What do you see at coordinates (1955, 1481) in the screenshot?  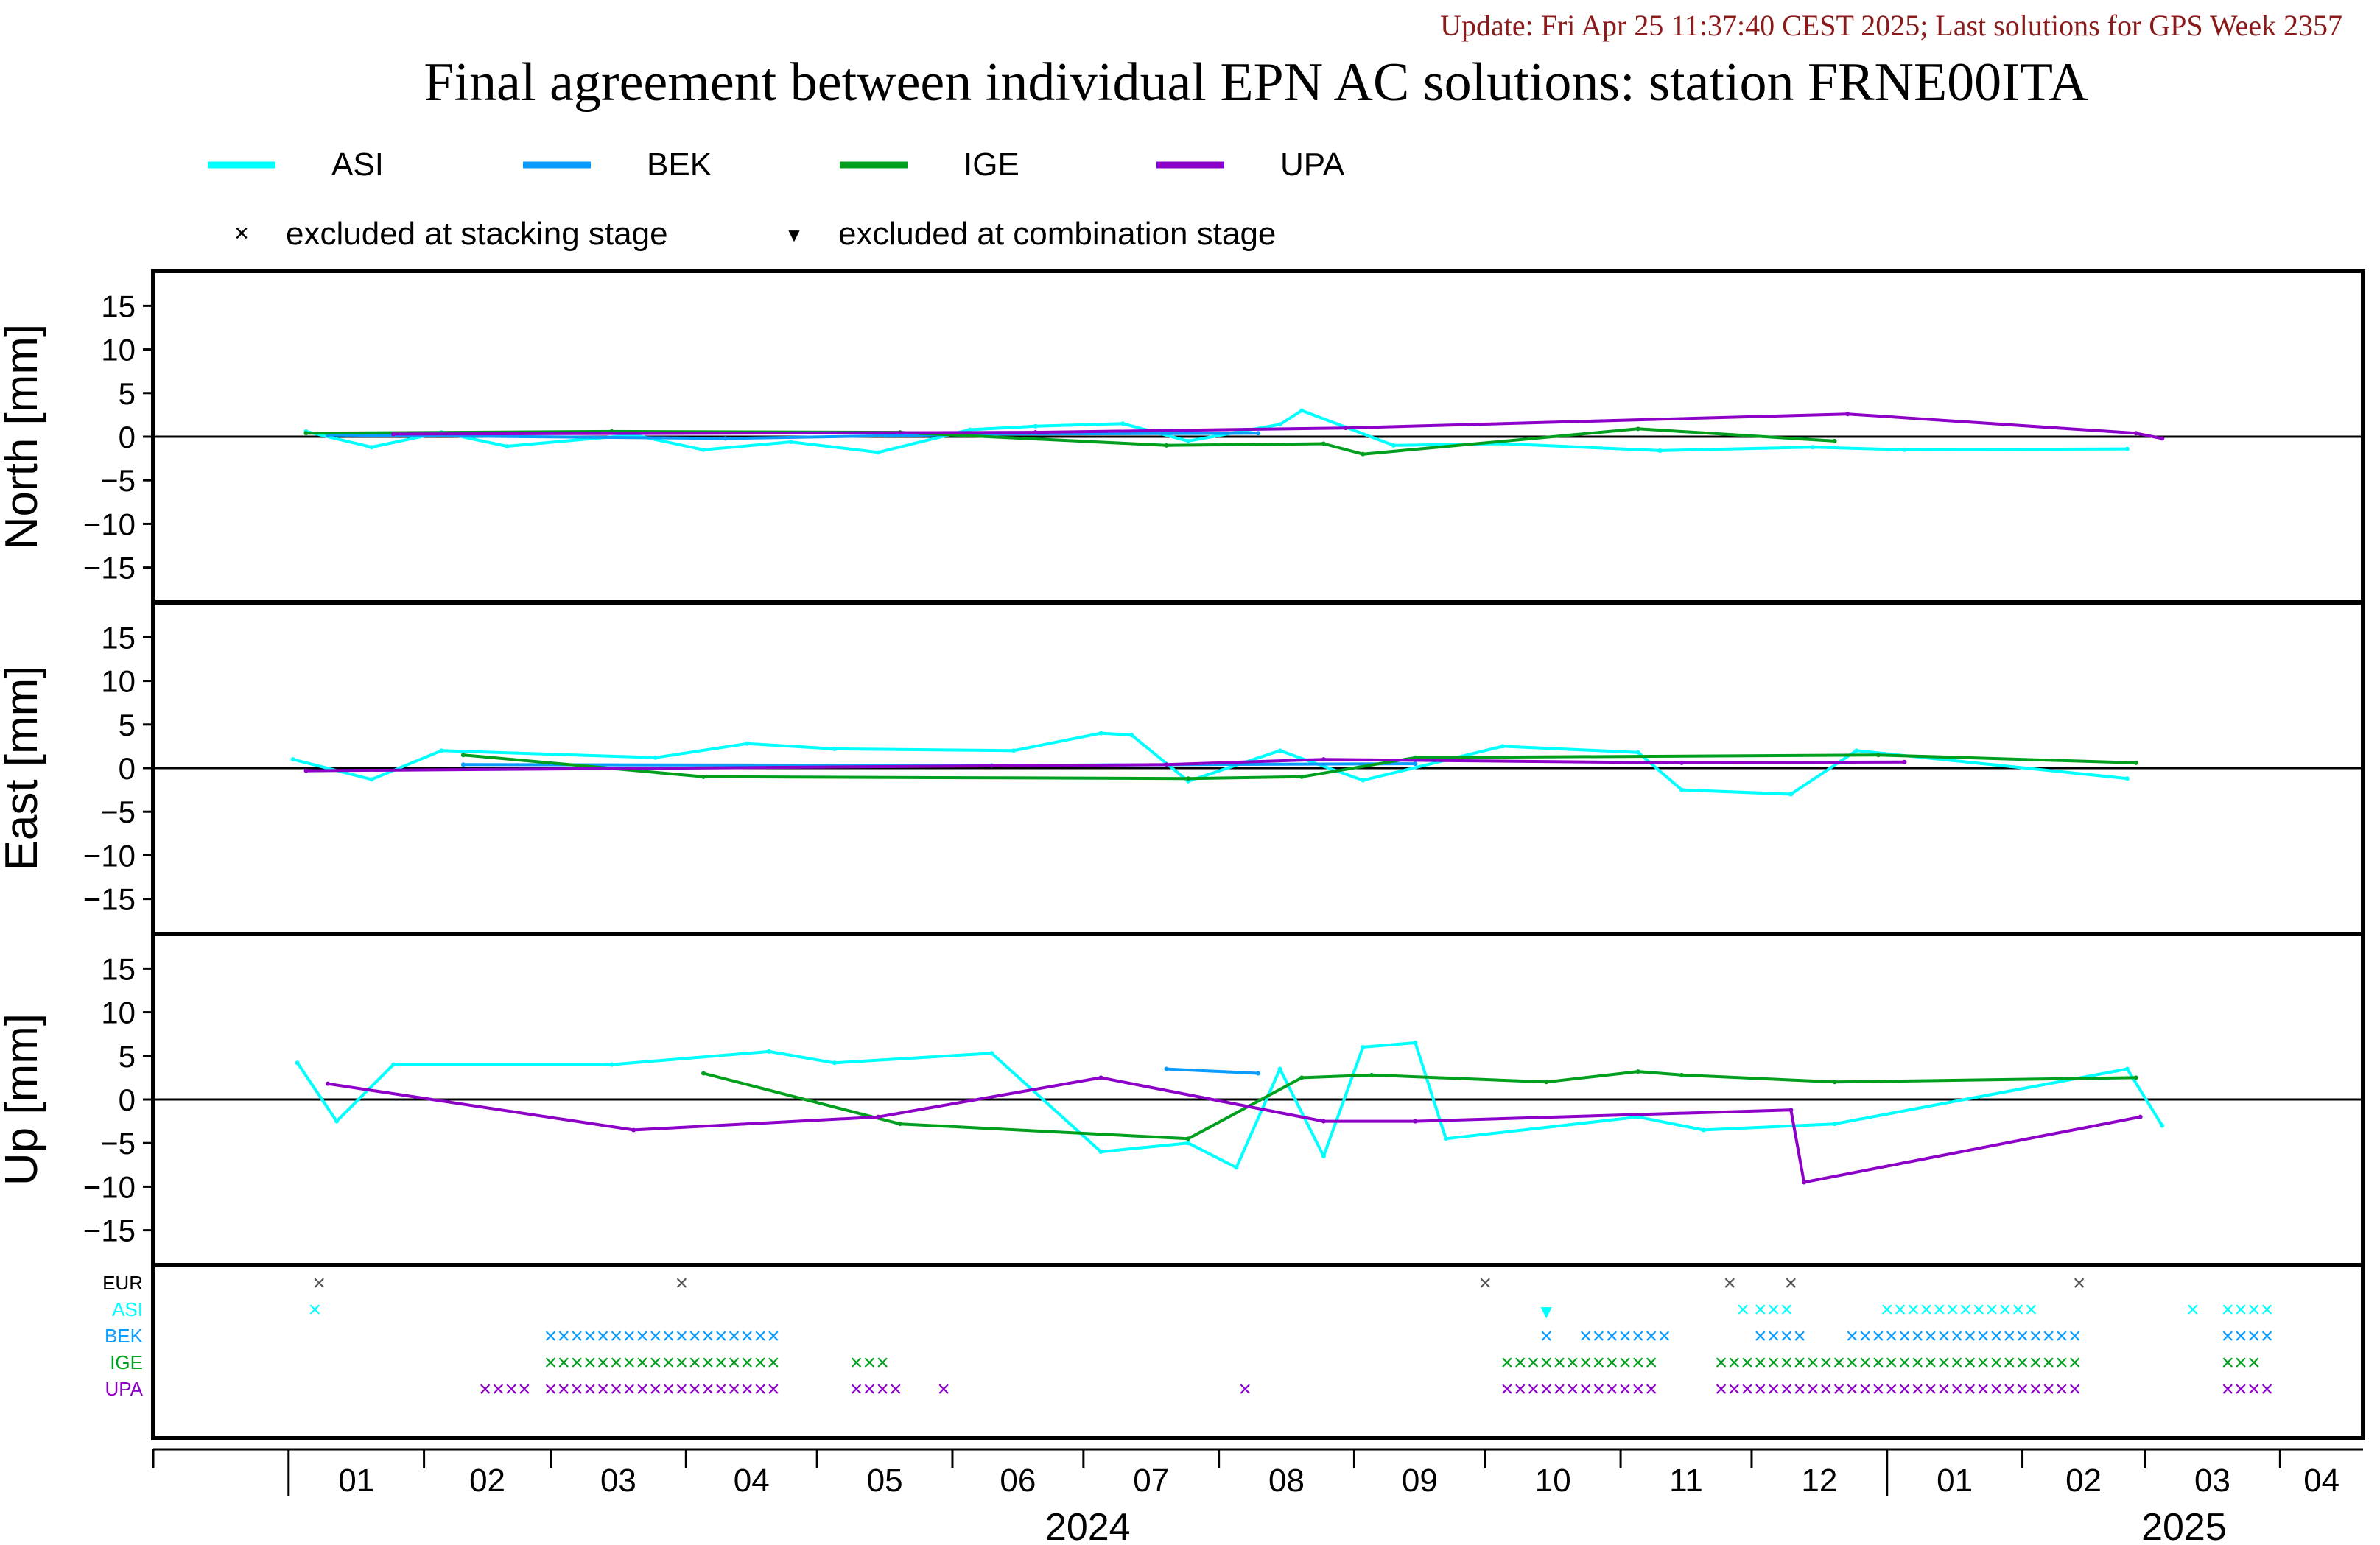 I see `month-label: 01` at bounding box center [1955, 1481].